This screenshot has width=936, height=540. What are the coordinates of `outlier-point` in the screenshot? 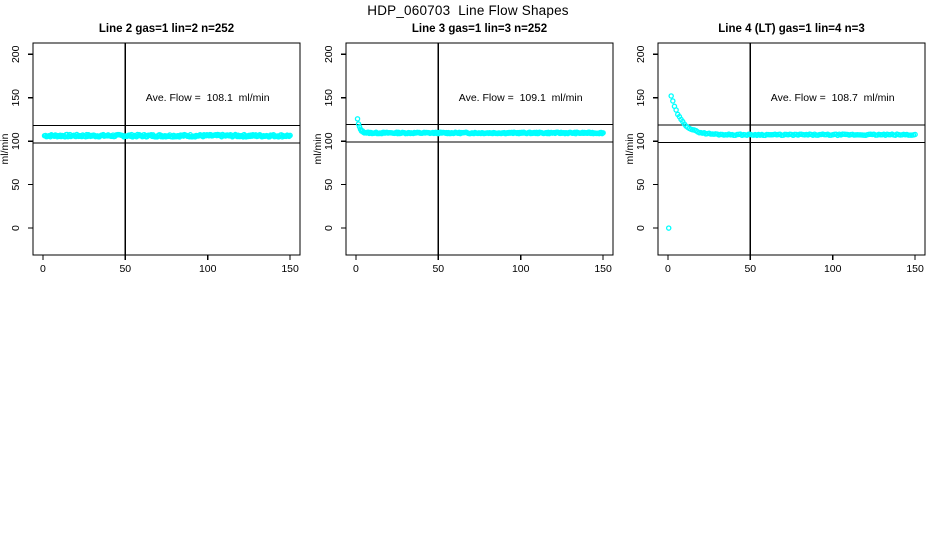 It's located at (668, 228).